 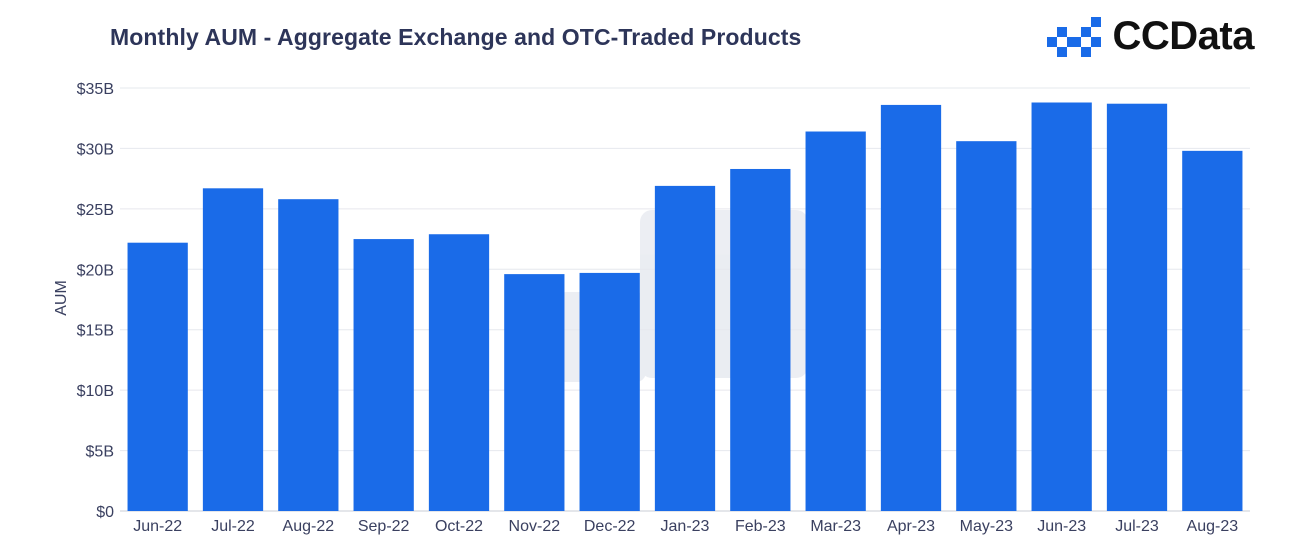 What do you see at coordinates (459, 526) in the screenshot?
I see `x-tick-label: Oct-22` at bounding box center [459, 526].